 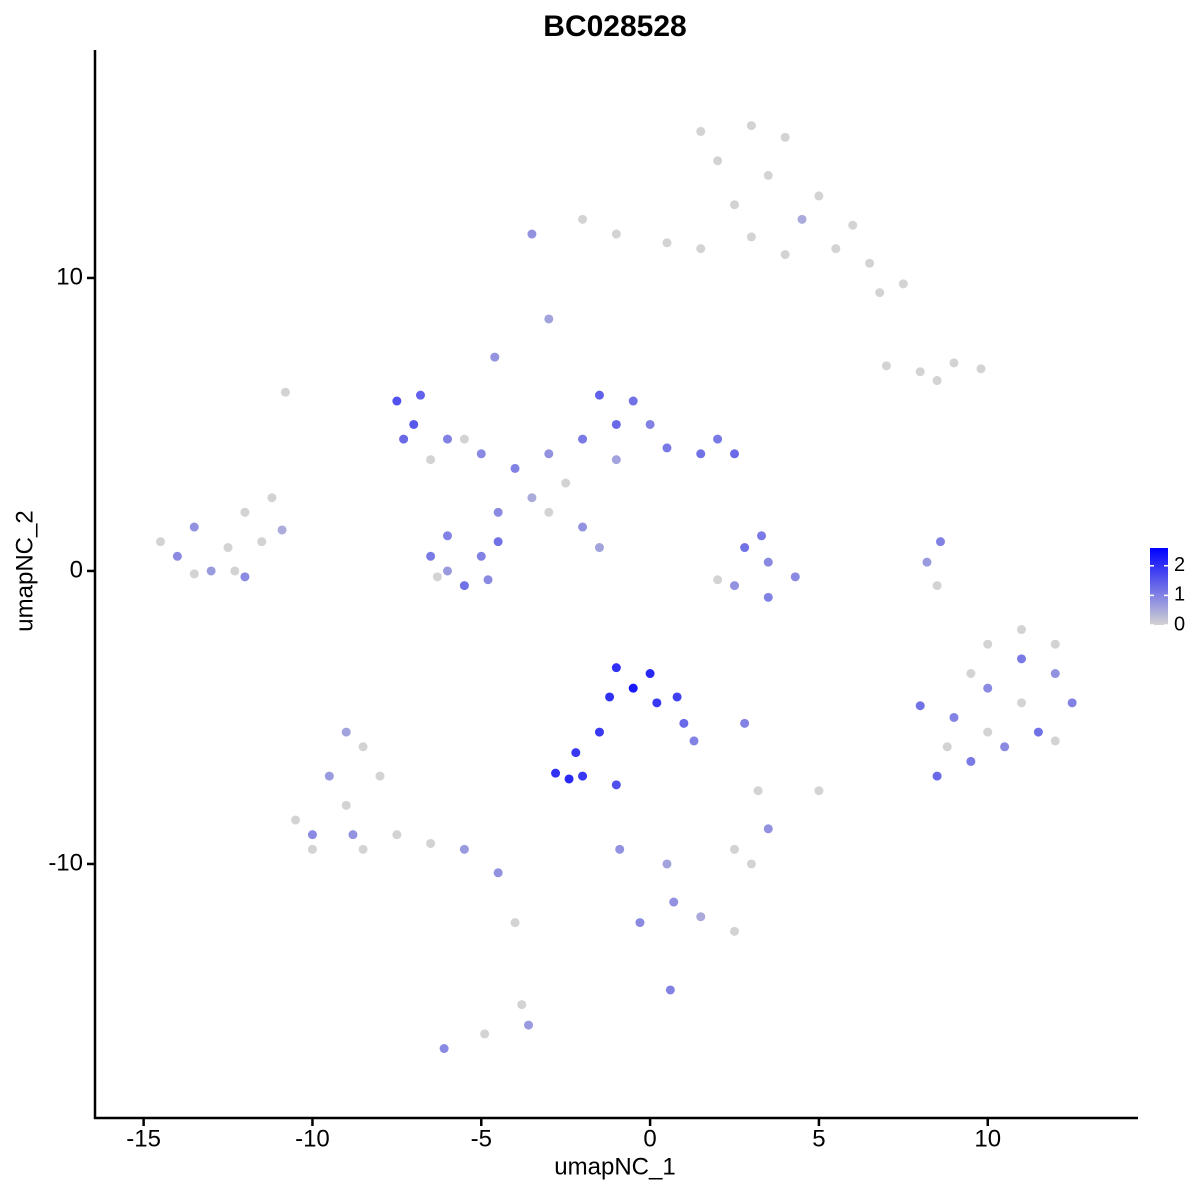 I want to click on x-tick-label: 10, so click(x=987, y=1138).